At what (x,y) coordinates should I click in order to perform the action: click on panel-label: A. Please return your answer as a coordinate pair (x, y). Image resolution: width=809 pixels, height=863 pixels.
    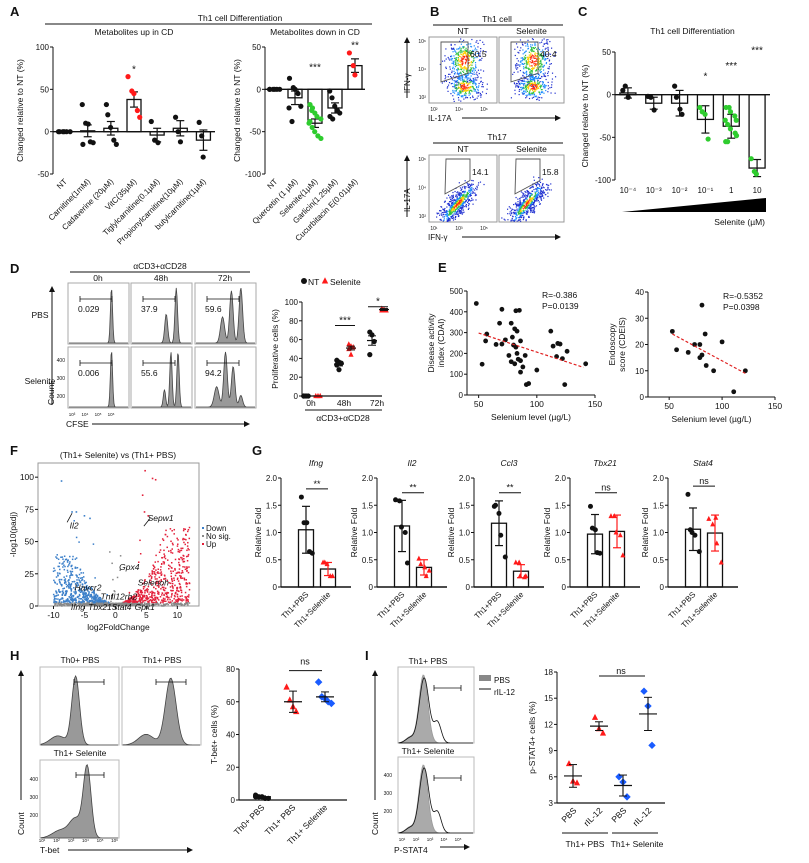
    Looking at the image, I should click on (15, 11).